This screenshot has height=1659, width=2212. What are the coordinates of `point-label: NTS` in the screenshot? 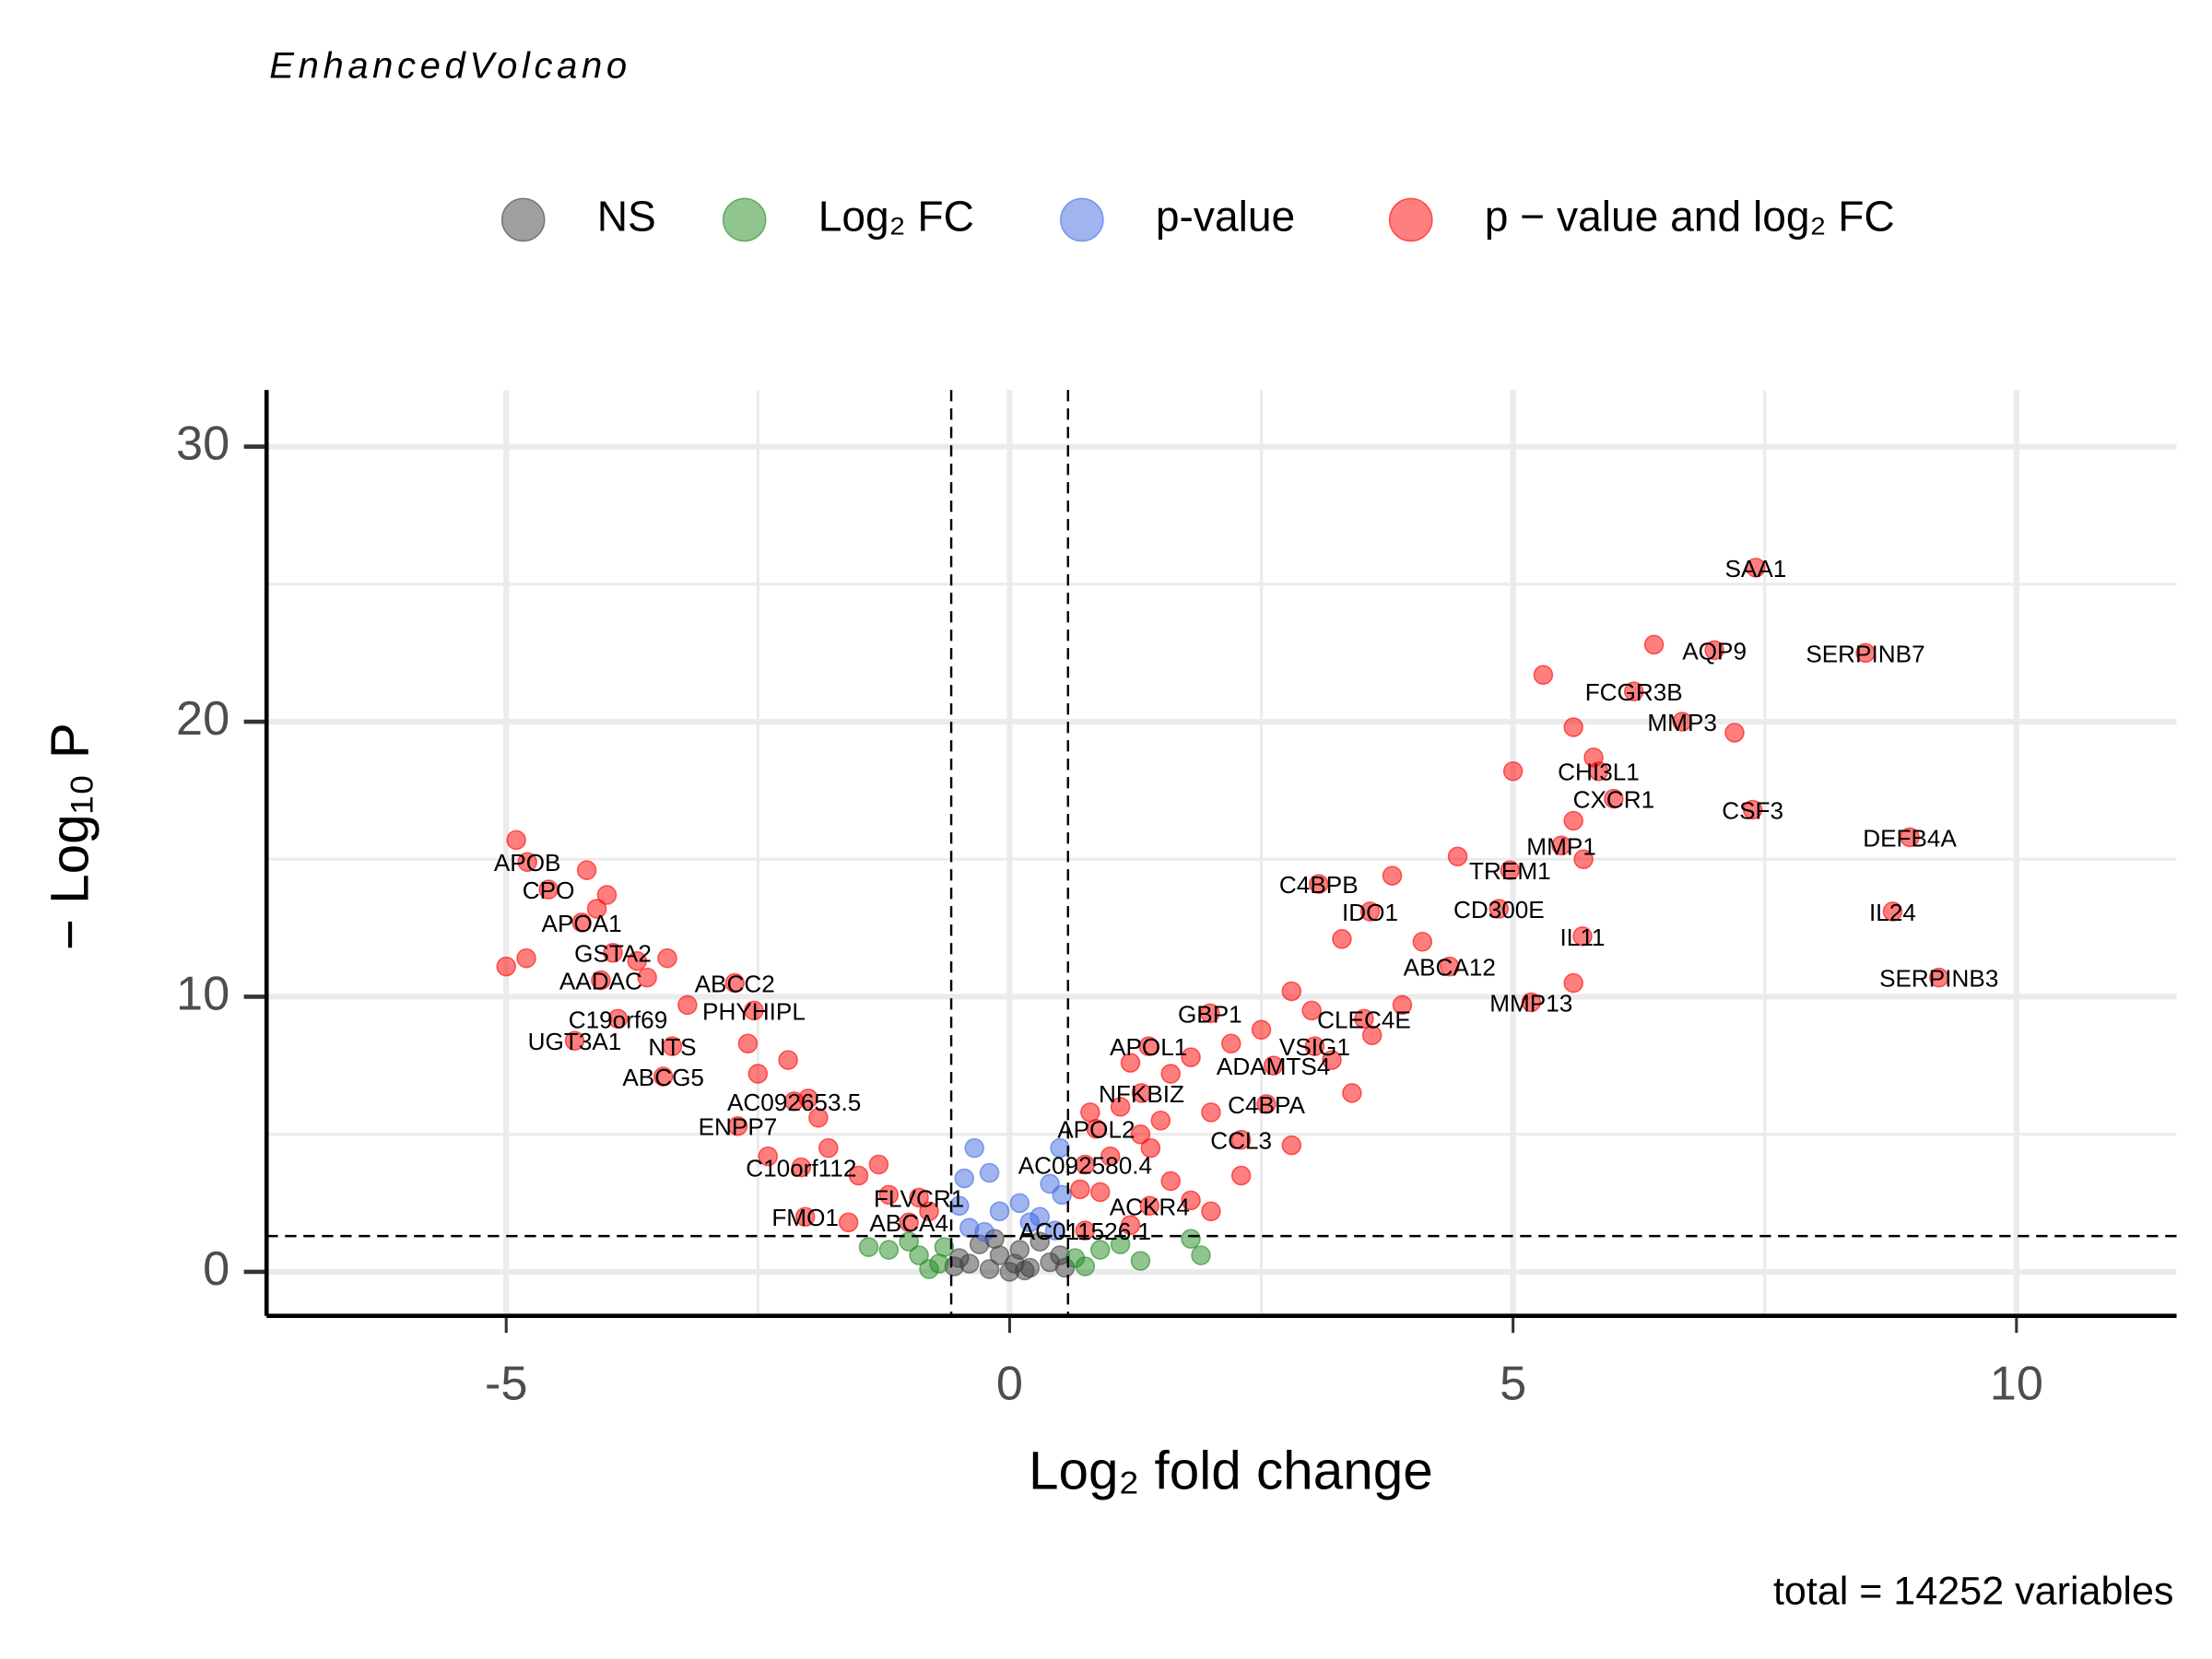 It's located at (672, 1047).